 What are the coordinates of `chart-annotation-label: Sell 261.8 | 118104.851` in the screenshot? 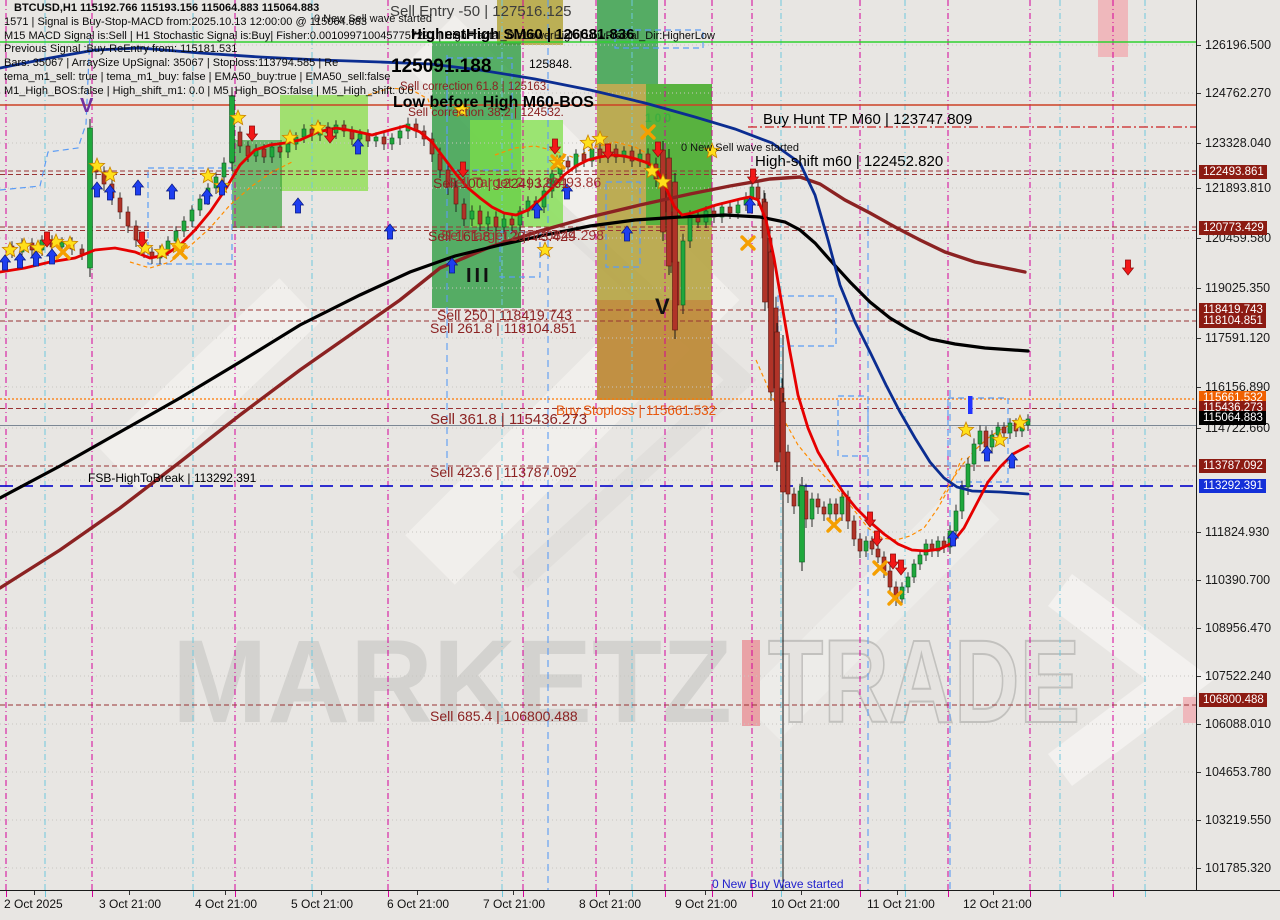 It's located at (503, 328).